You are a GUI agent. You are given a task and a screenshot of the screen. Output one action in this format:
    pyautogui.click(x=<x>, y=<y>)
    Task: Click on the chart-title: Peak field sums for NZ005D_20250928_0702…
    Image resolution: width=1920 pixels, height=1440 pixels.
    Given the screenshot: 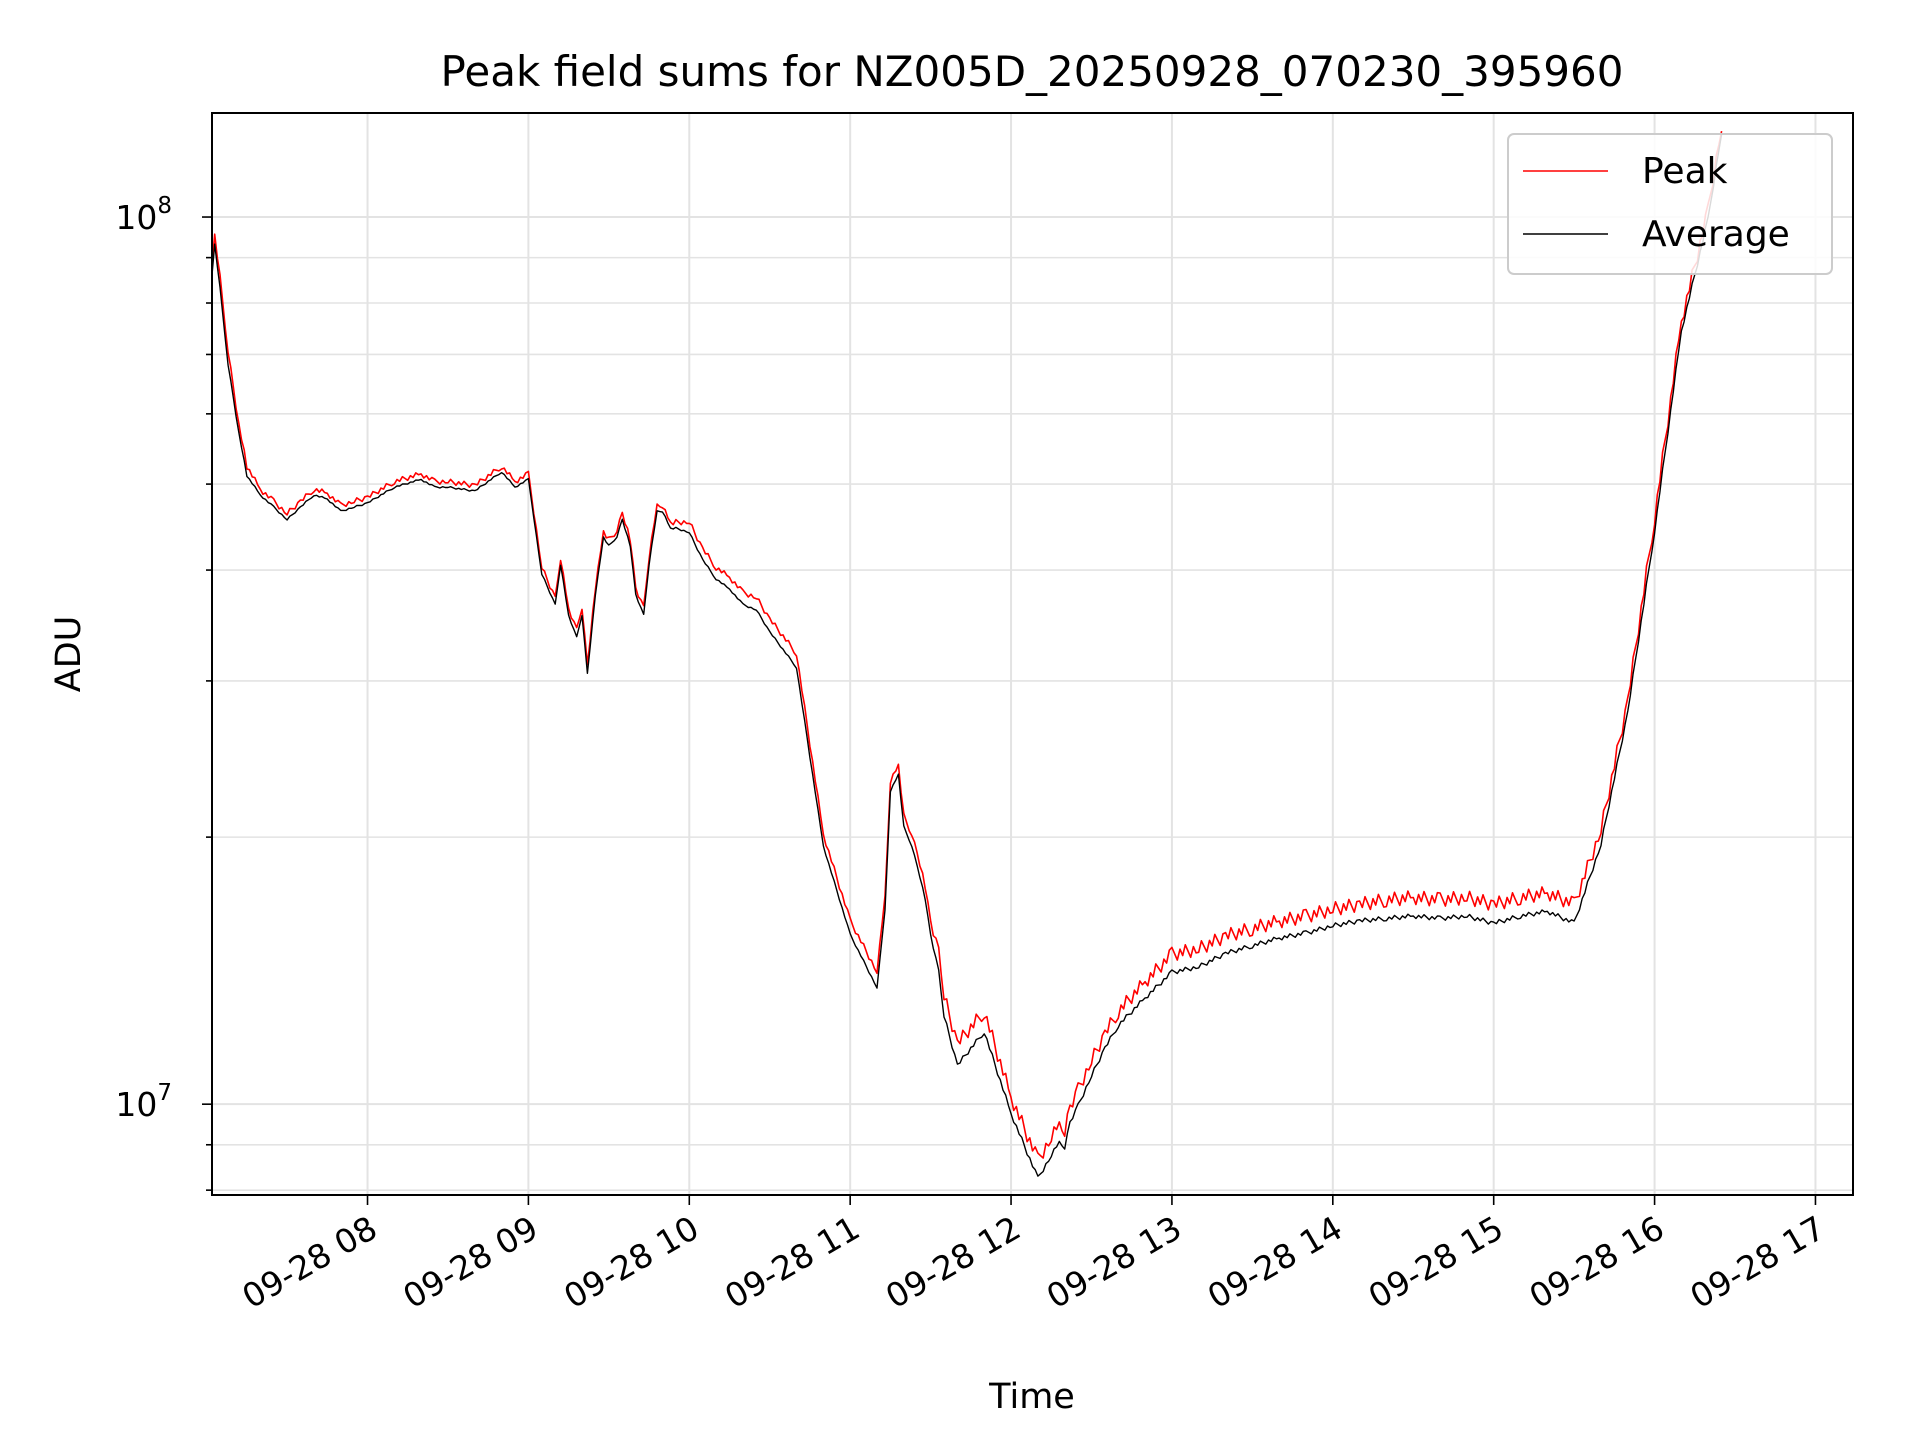 What is the action you would take?
    pyautogui.click(x=1032, y=71)
    